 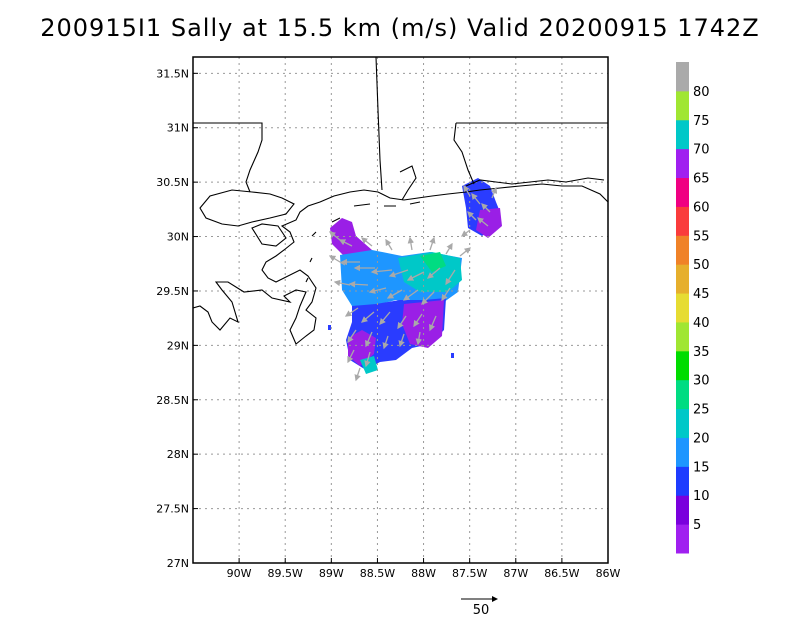 I want to click on y-tick-label-2: 28N, so click(x=178, y=454).